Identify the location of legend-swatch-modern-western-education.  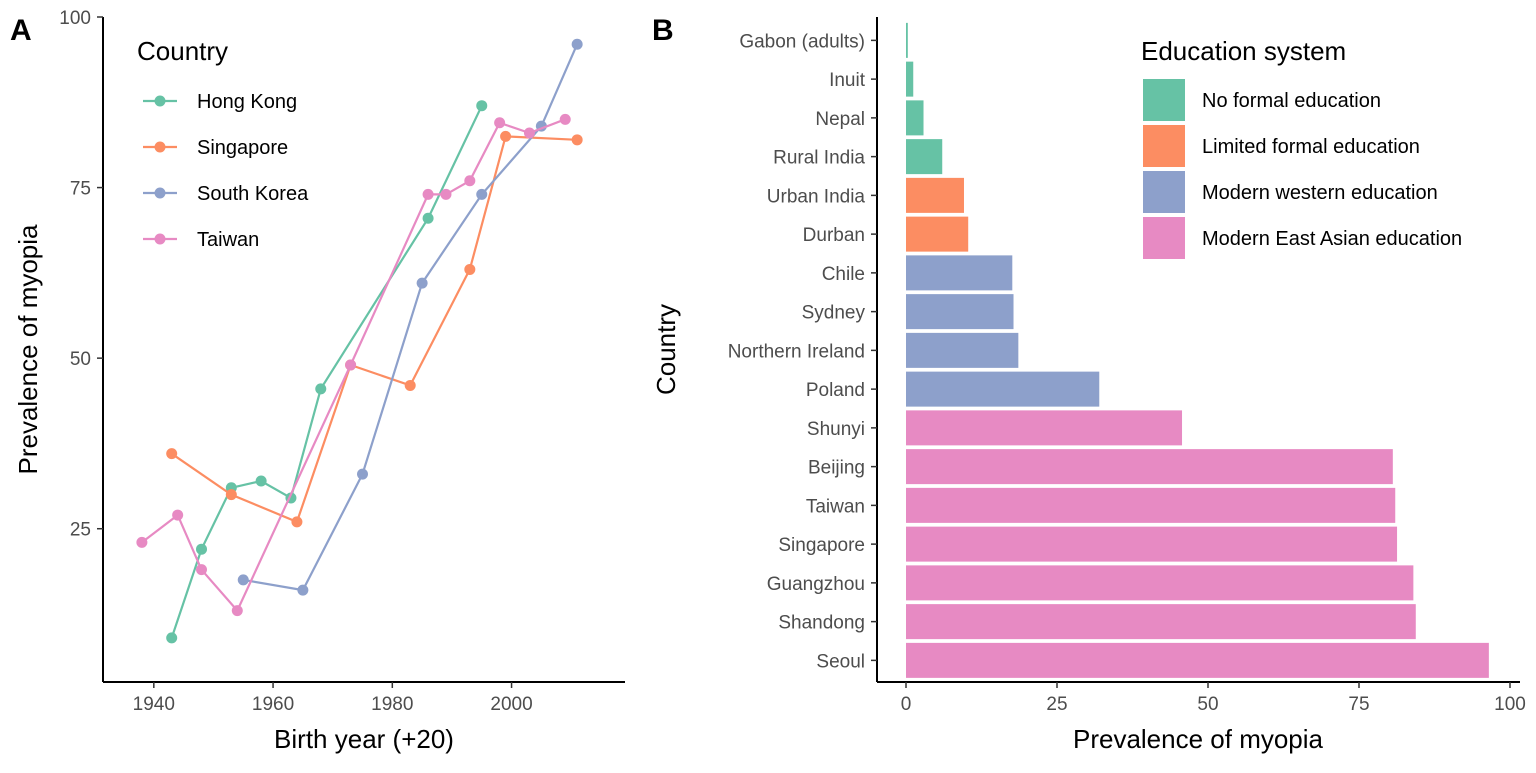
(1164, 192).